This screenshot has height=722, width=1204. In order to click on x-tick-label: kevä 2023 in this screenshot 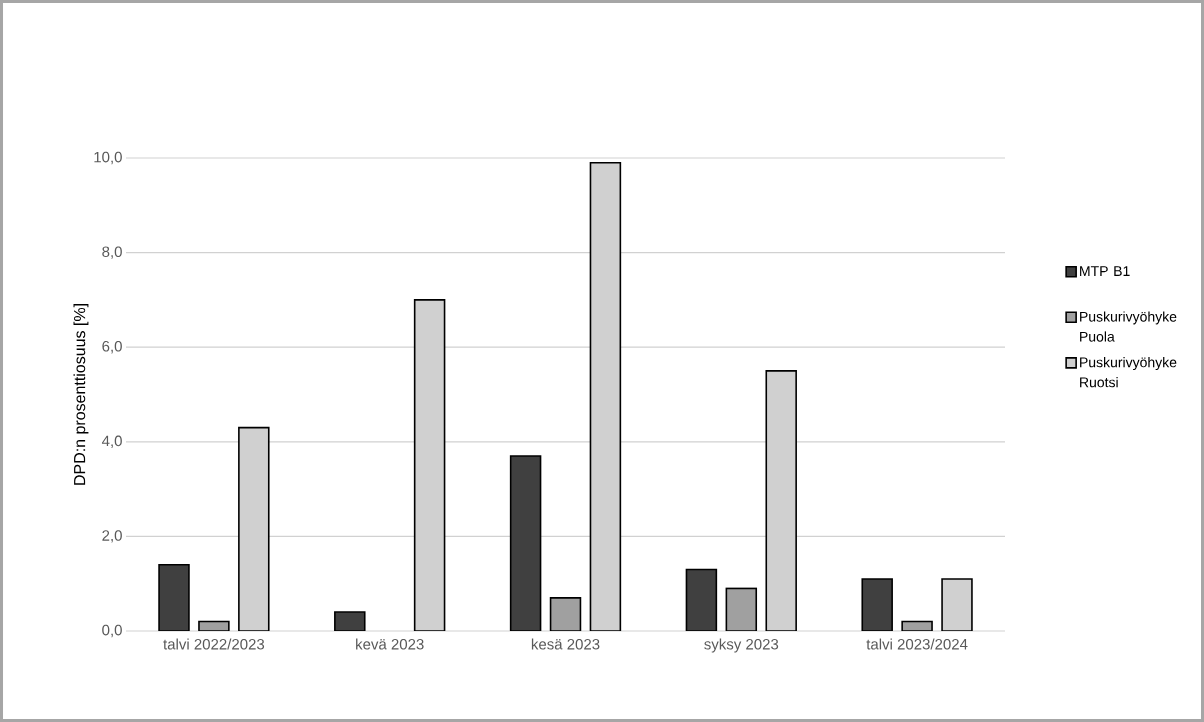, I will do `click(390, 644)`.